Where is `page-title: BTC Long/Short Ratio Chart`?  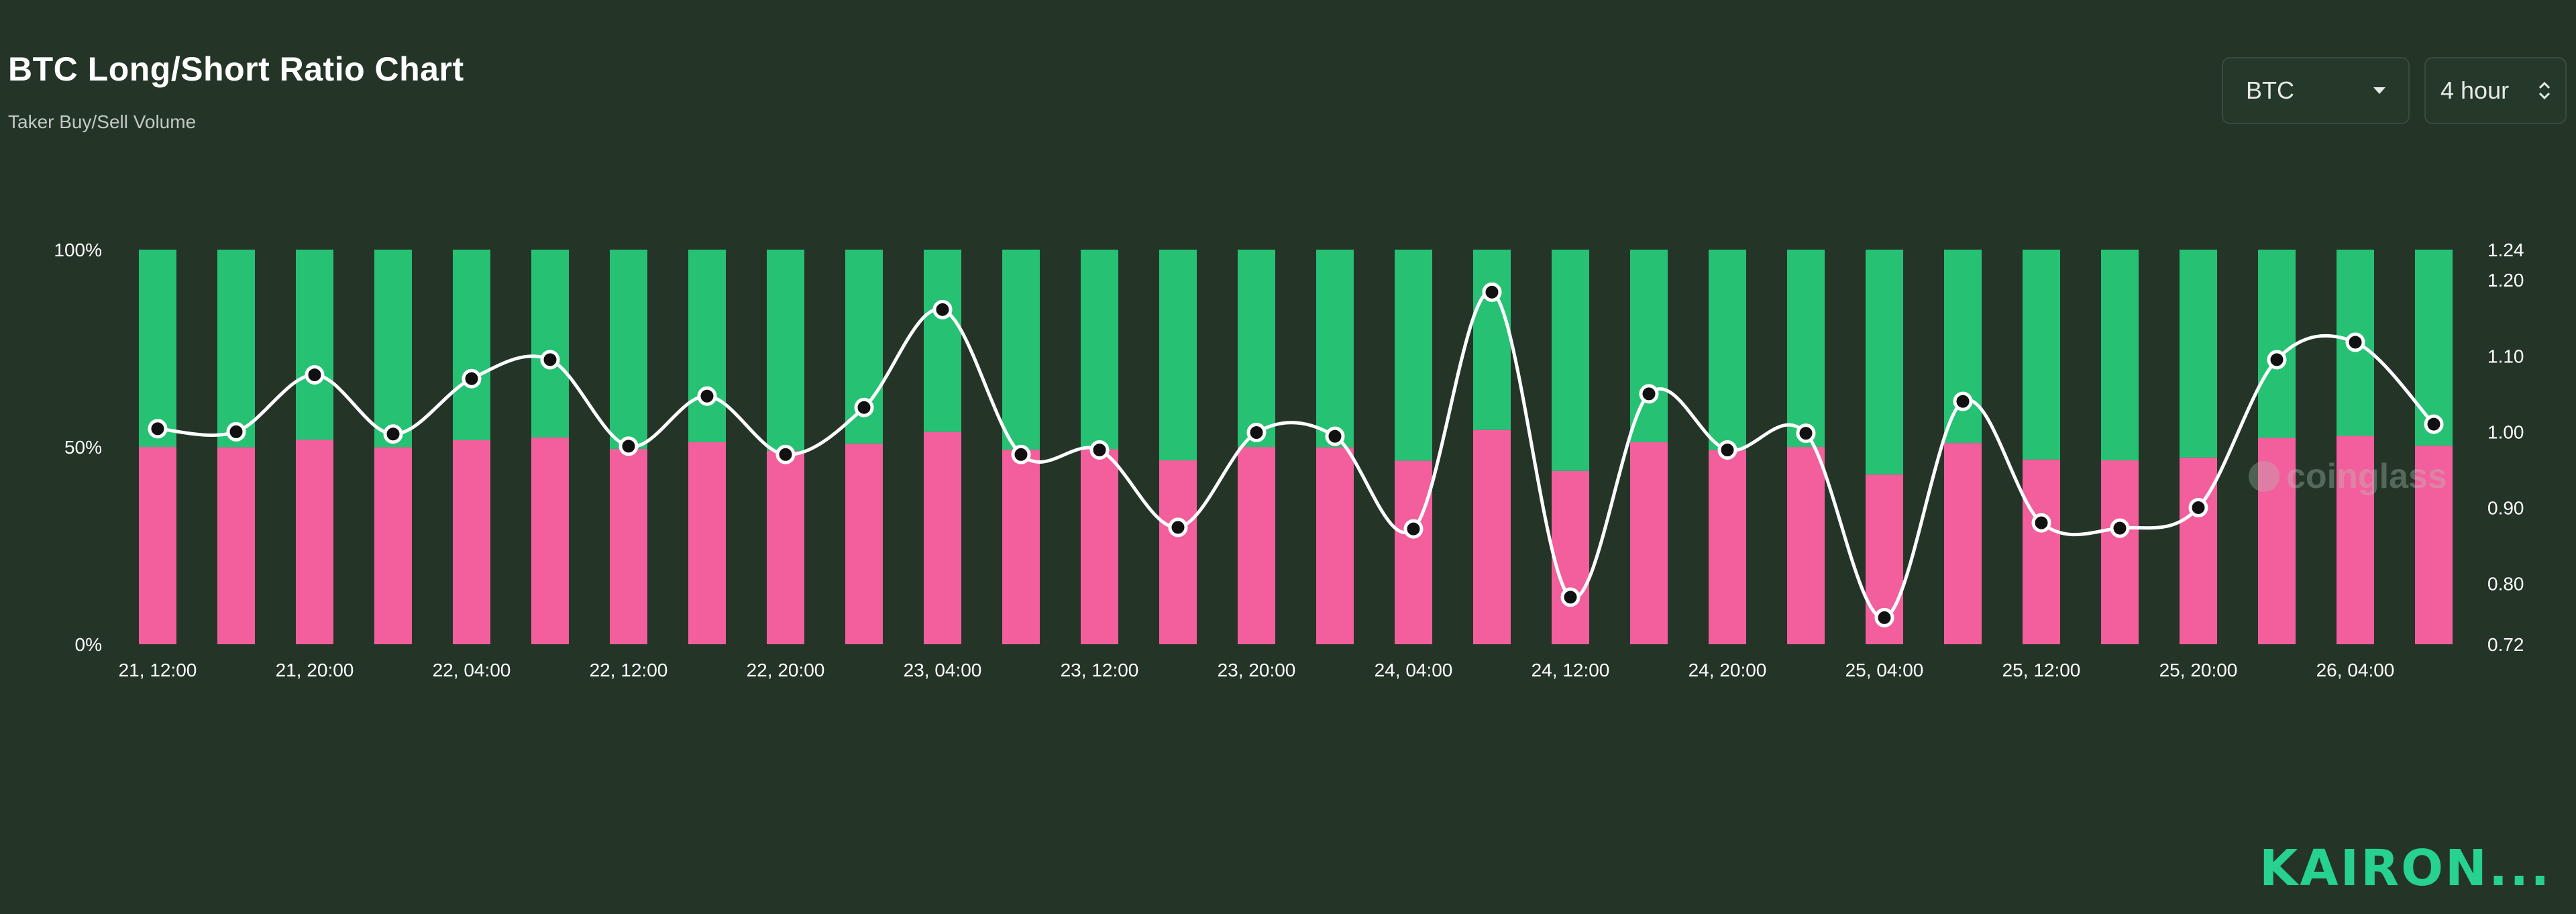
page-title: BTC Long/Short Ratio Chart is located at coordinates (236, 69).